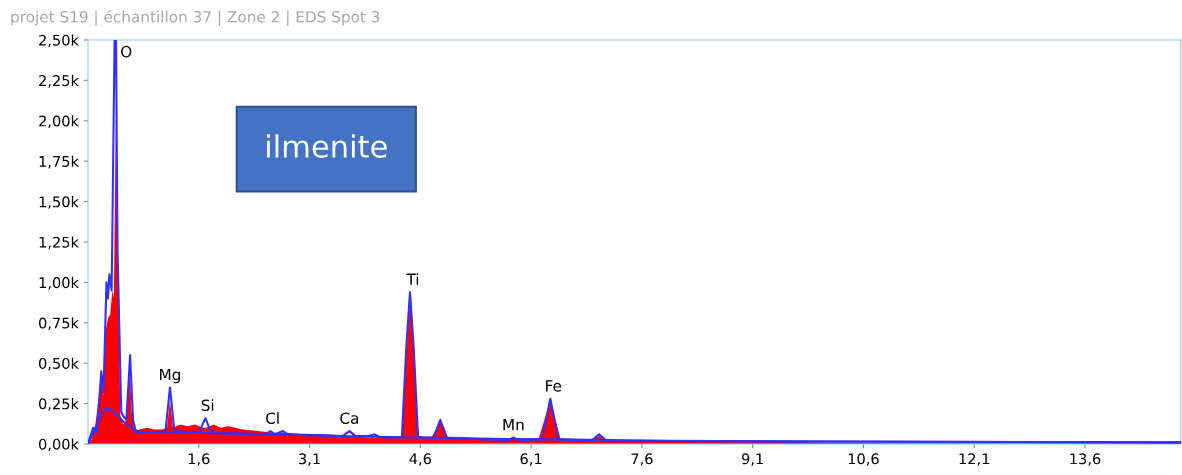 This screenshot has height=475, width=1182. I want to click on chart-title: projet S19 | échantillon 37 | Zone 2 | EDS Spot 3, so click(195, 18).